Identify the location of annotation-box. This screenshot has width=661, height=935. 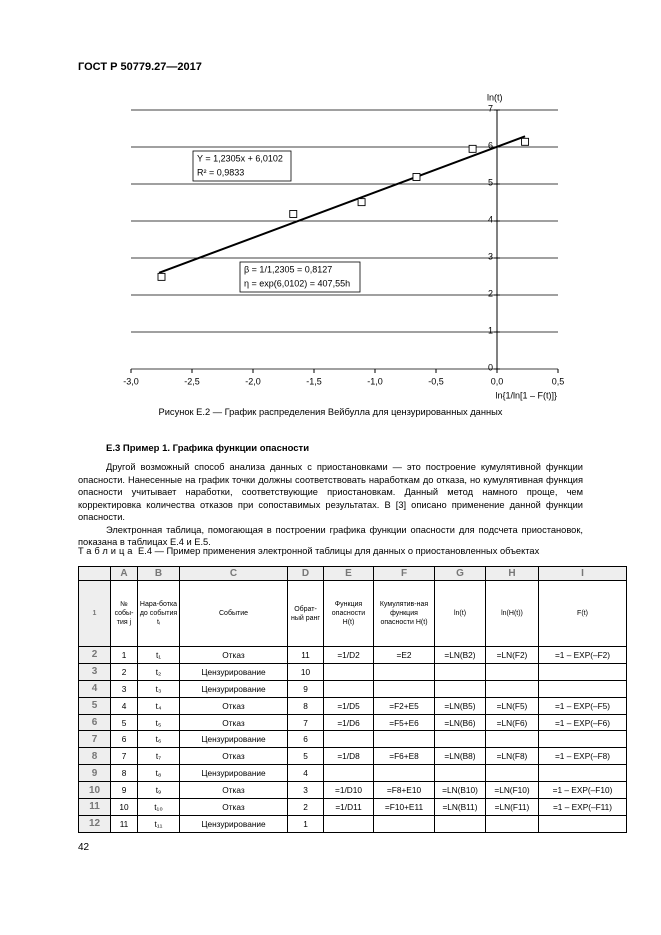
(300, 277).